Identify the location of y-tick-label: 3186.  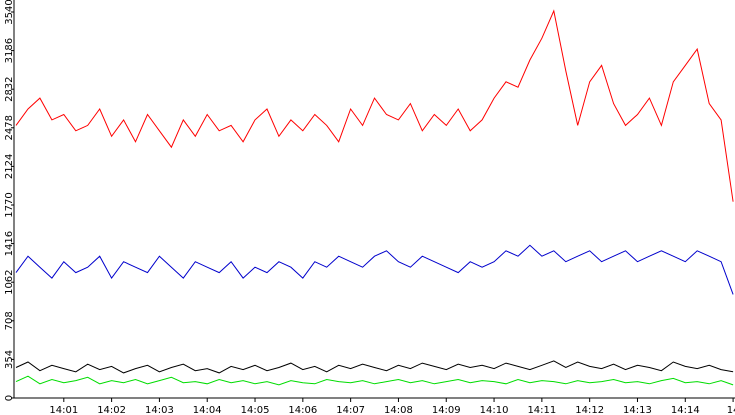
(9, 50).